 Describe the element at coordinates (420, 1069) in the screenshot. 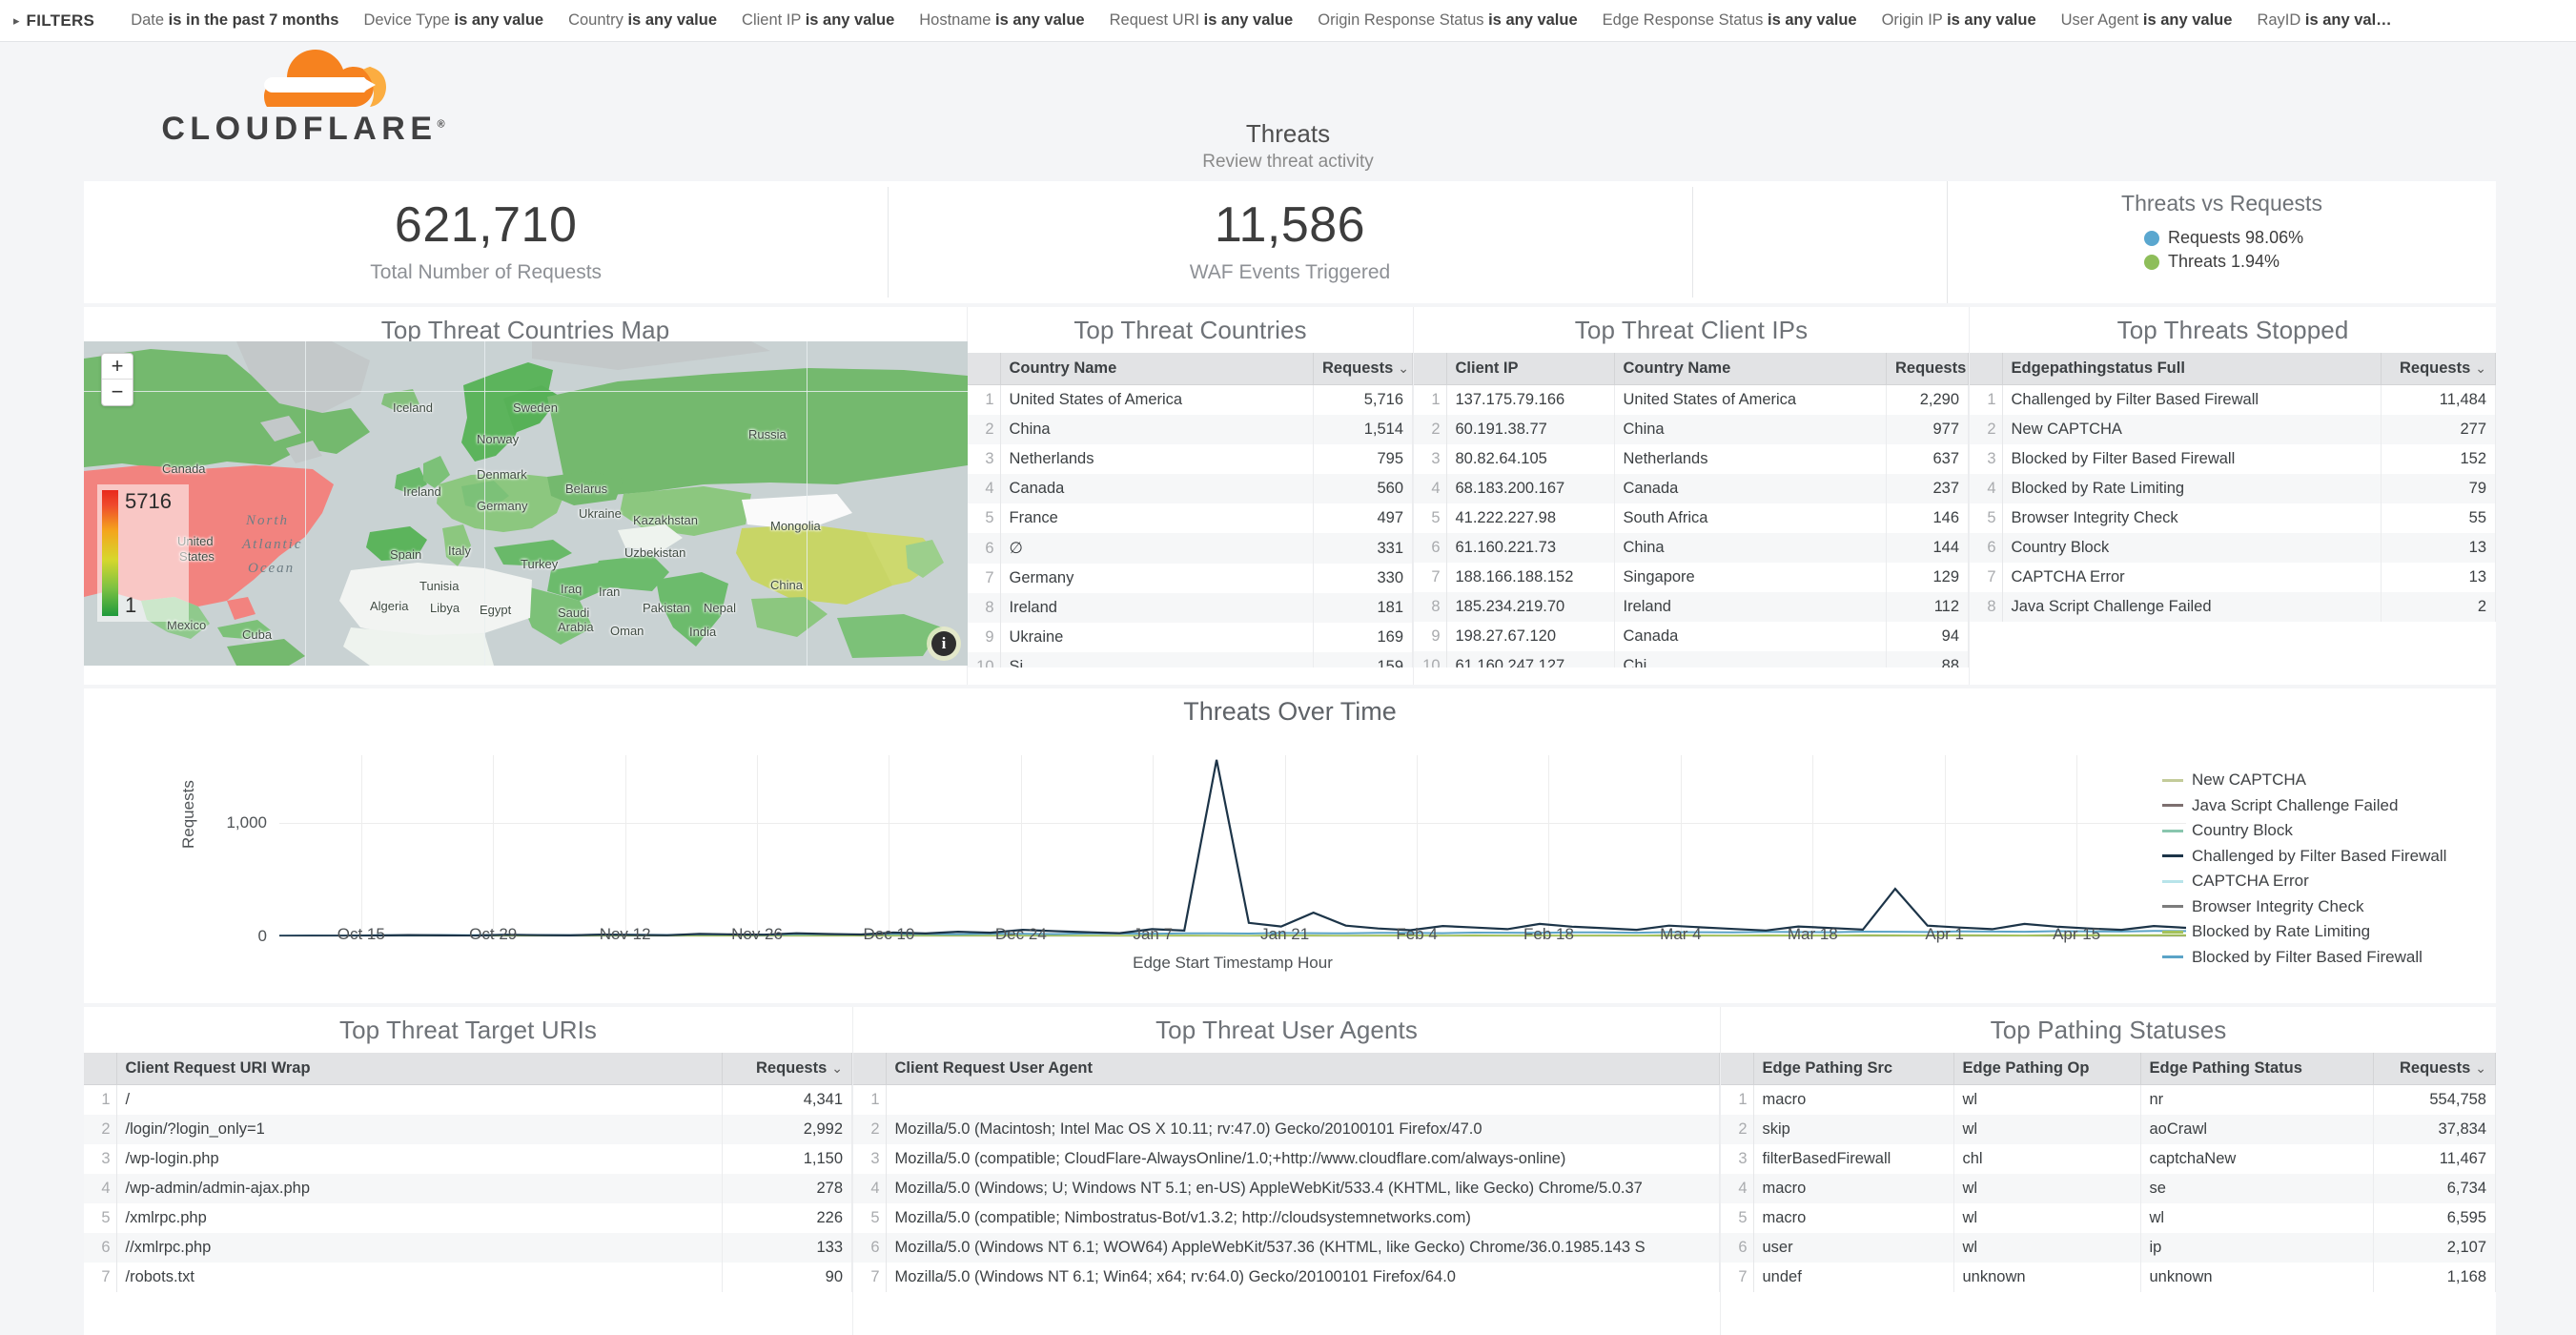

I see `col-client-request-uri-wrap: Client Request URI Wrap` at that location.